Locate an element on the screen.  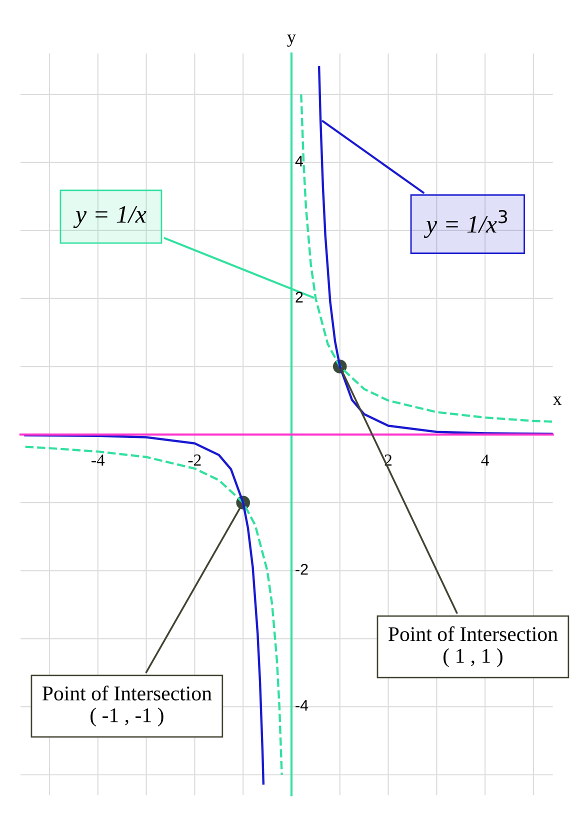
y-tick-label: 2 is located at coordinates (299, 297).